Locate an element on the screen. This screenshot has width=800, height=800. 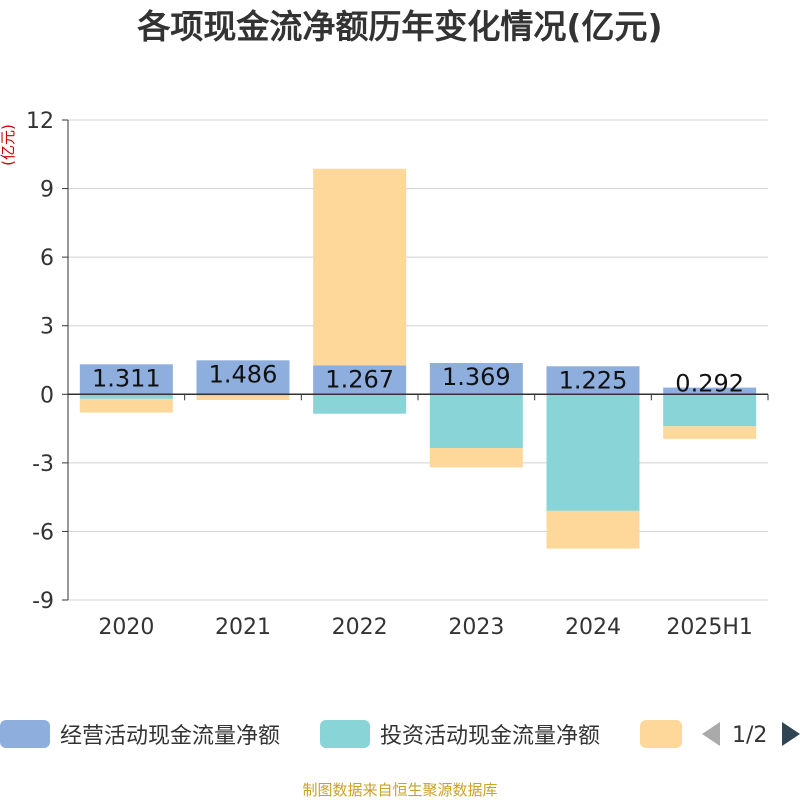
y-tick-label: -3 is located at coordinates (43, 464).